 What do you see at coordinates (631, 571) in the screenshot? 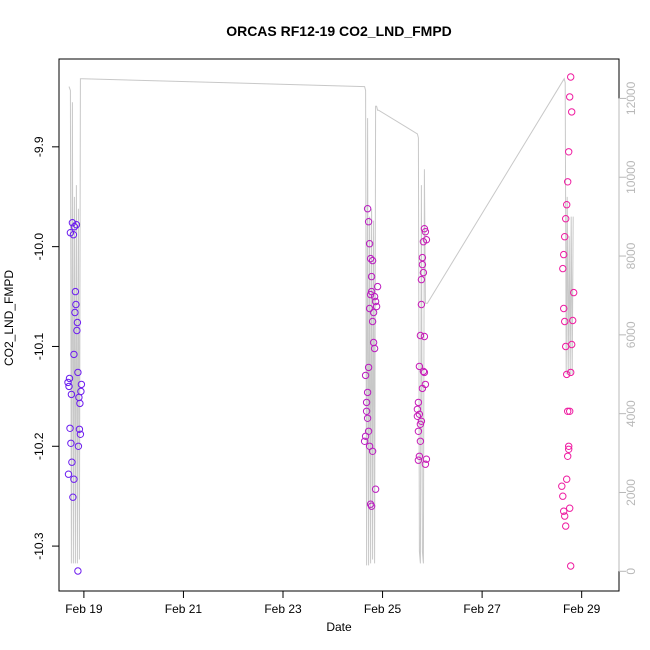
I see `y2-tick-label: 0` at bounding box center [631, 571].